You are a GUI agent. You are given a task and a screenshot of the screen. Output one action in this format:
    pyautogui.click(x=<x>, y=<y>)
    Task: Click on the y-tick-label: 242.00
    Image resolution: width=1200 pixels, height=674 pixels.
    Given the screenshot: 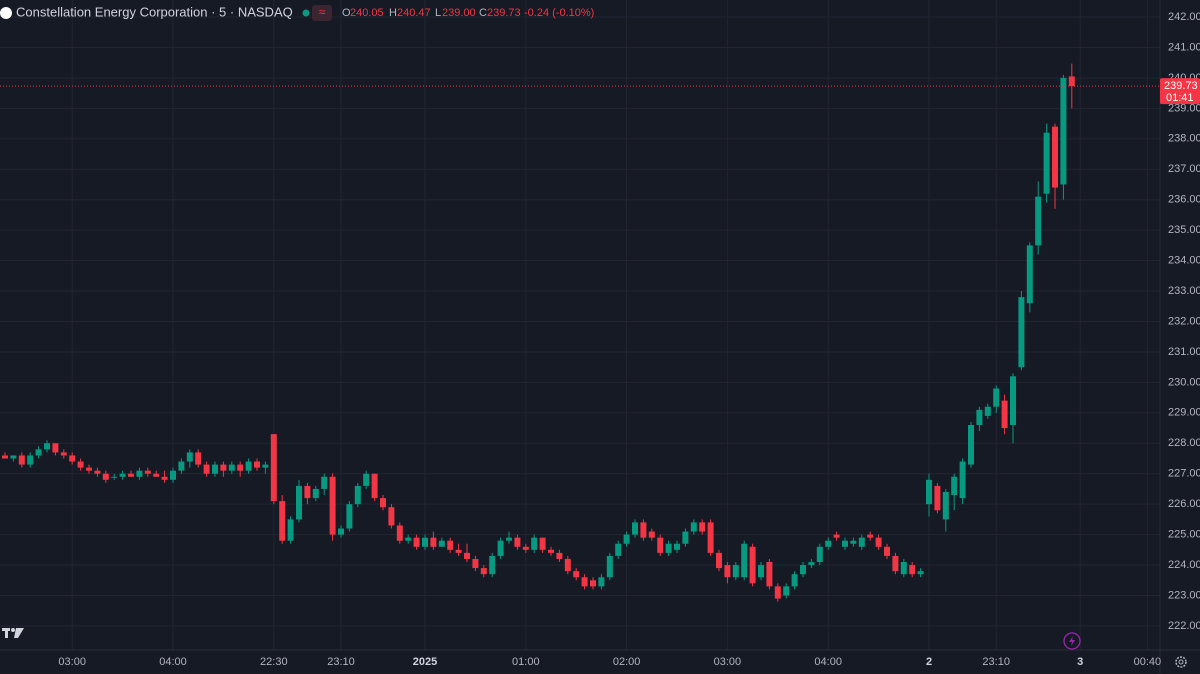 What is the action you would take?
    pyautogui.click(x=1184, y=17)
    